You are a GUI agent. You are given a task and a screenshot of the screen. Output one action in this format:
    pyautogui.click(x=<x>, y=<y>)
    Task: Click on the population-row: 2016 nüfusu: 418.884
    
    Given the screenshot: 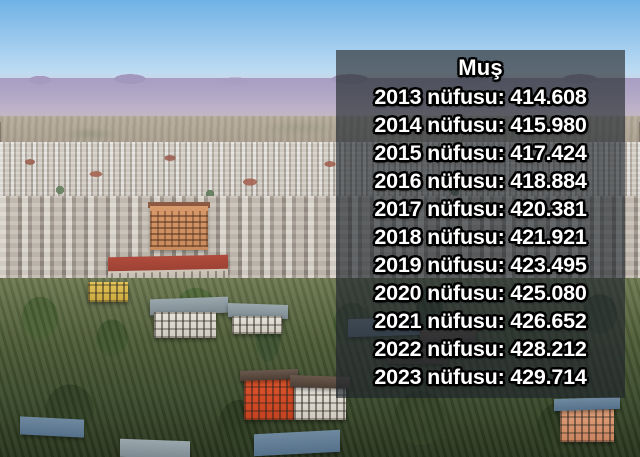 What is the action you would take?
    pyautogui.click(x=480, y=181)
    